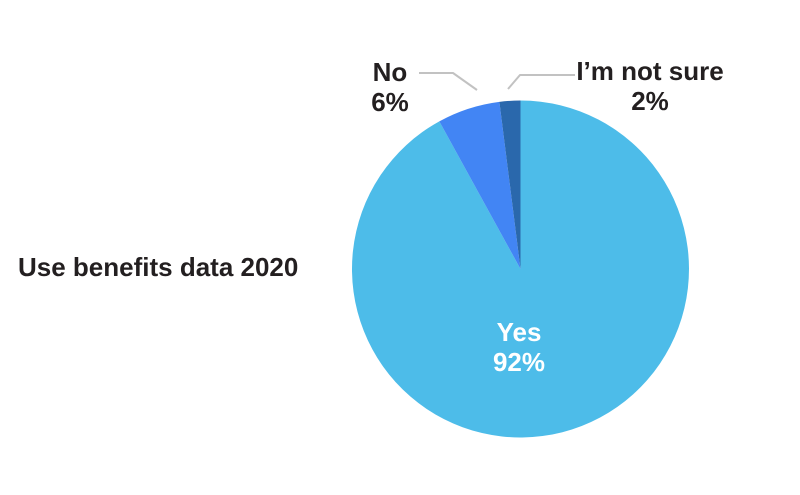 Image resolution: width=800 pixels, height=495 pixels. I want to click on chart-title: Use benefits data 2020, so click(158, 267).